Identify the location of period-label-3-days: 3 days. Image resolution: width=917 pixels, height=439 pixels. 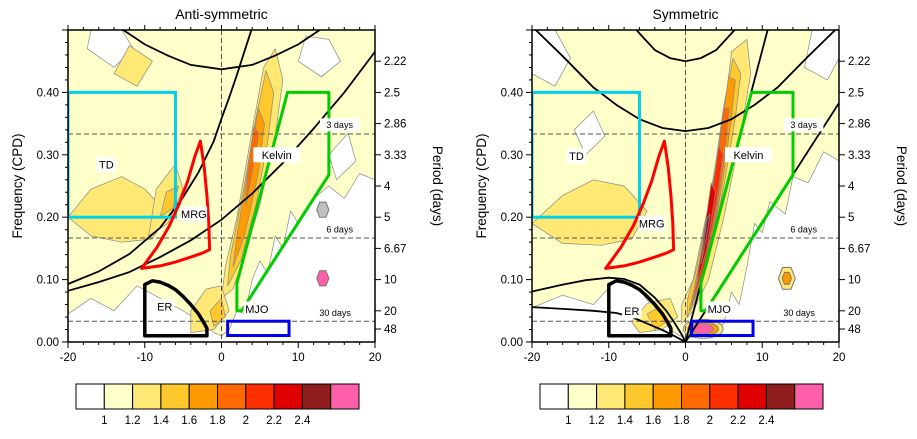
(803, 125).